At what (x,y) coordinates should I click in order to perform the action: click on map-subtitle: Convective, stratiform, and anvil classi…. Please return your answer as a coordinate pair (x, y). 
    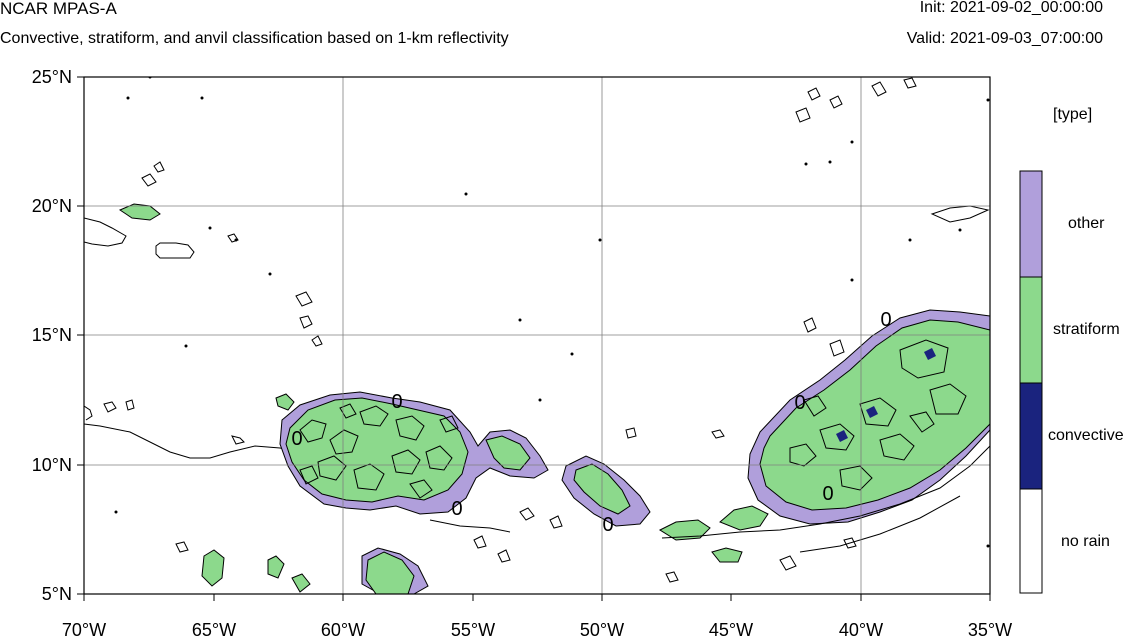
    Looking at the image, I should click on (254, 38).